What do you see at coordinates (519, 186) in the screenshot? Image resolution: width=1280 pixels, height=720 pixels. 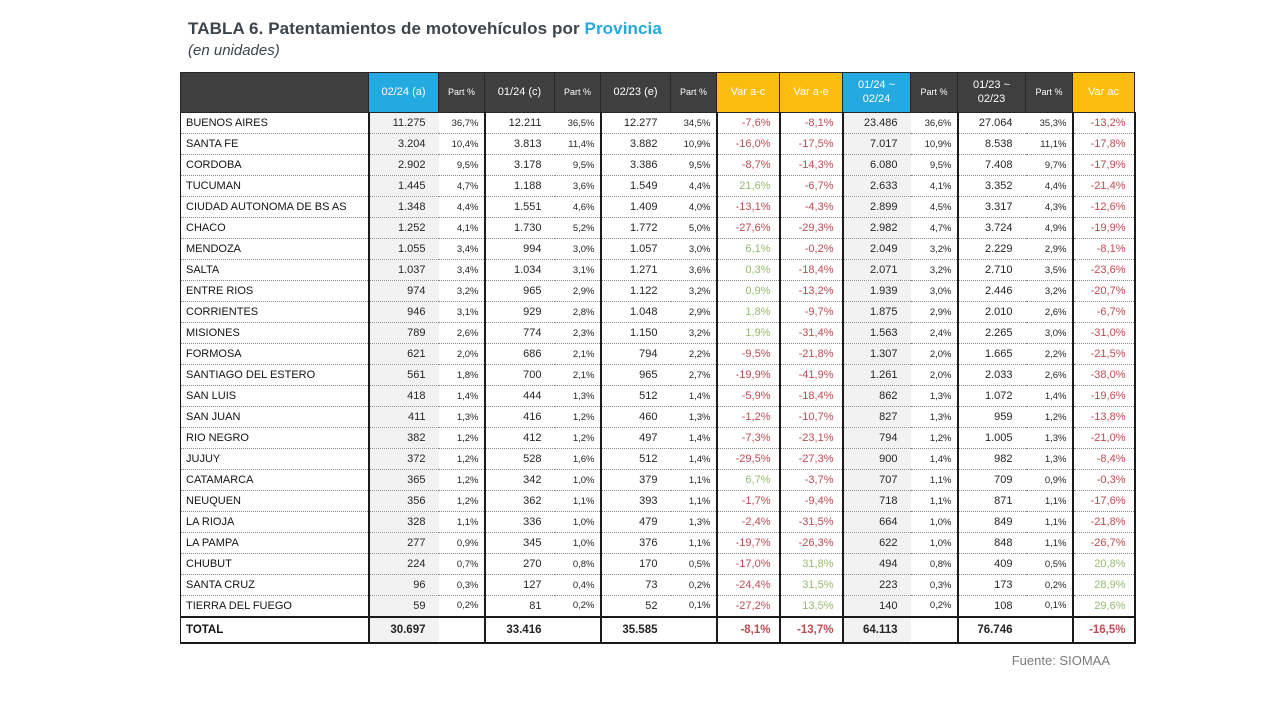 I see `cell-c: 1.188` at bounding box center [519, 186].